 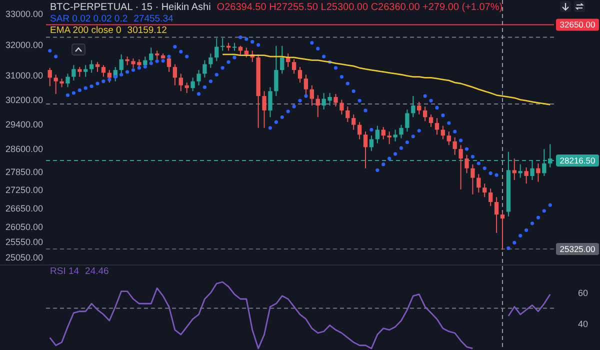 I want to click on annotation: 24.46, so click(x=97, y=271).